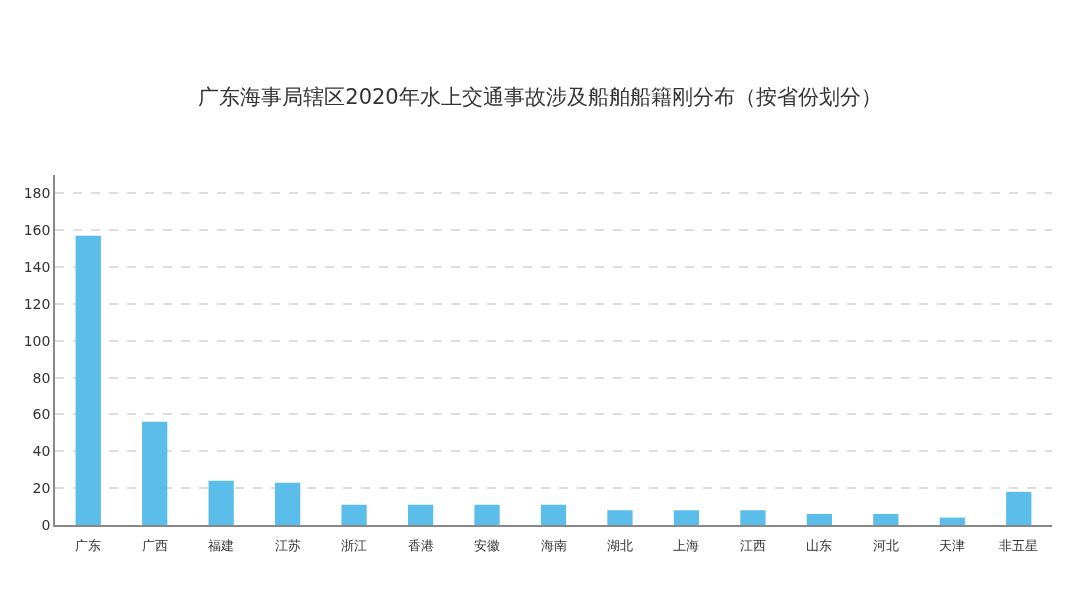 This screenshot has height=605, width=1080. Describe the element at coordinates (540, 97) in the screenshot. I see `chart-title: 广东海事局辖区2020年水上交通事故涉及船舶船籍刚分布（按省份划分）` at that location.